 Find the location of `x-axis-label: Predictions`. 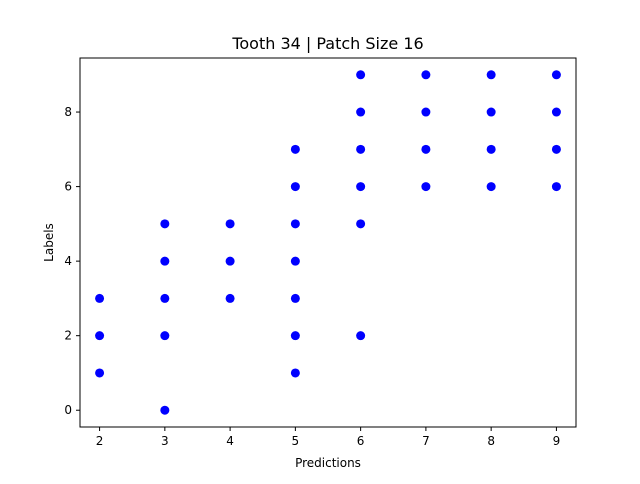

x-axis-label: Predictions is located at coordinates (328, 463).